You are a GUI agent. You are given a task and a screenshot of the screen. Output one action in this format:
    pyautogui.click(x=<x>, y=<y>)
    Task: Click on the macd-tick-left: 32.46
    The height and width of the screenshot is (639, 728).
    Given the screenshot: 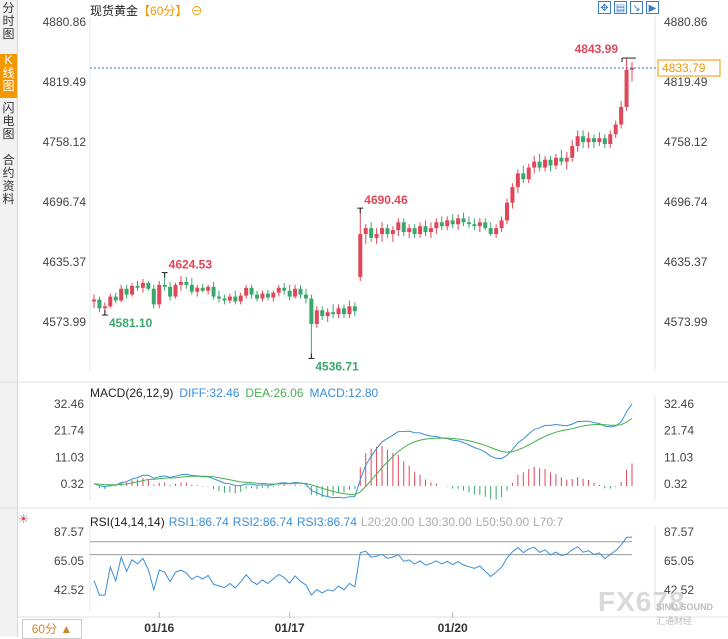 What is the action you would take?
    pyautogui.click(x=69, y=404)
    